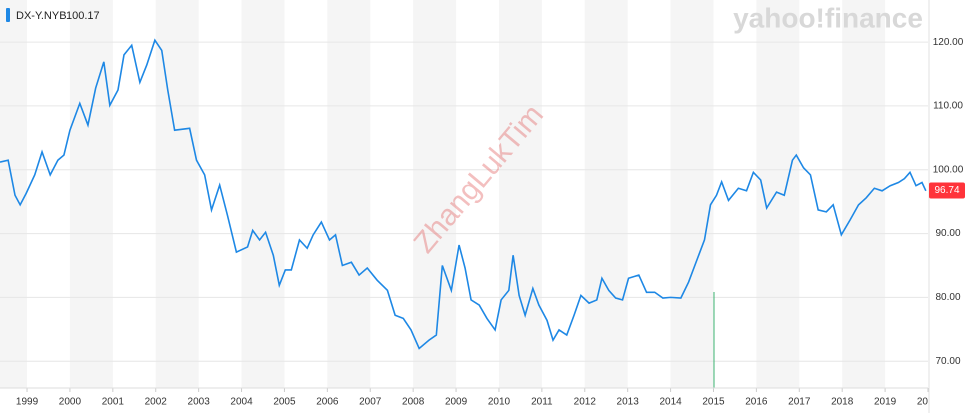 This screenshot has width=972, height=413. I want to click on x-tick-label: 2002, so click(156, 402).